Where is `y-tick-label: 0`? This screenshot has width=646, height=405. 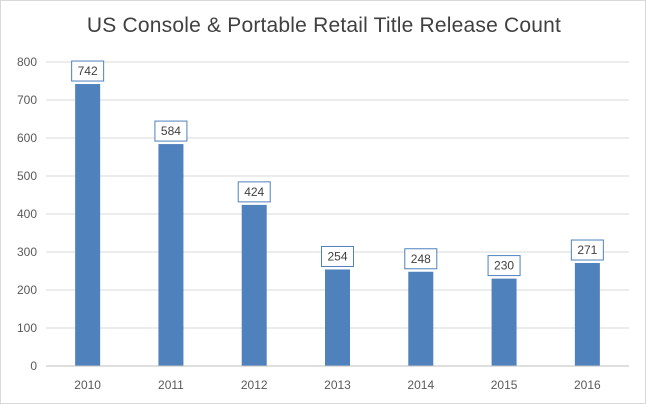
y-tick-label: 0 is located at coordinates (33, 366).